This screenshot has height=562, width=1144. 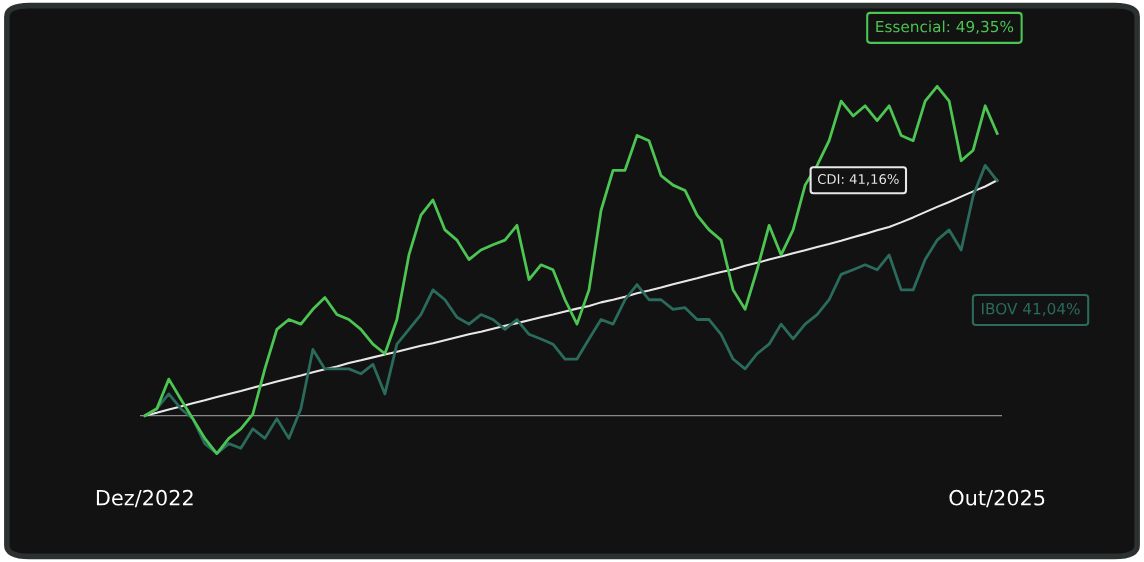 I want to click on annotation: IBOV 41,04%, so click(x=1031, y=309).